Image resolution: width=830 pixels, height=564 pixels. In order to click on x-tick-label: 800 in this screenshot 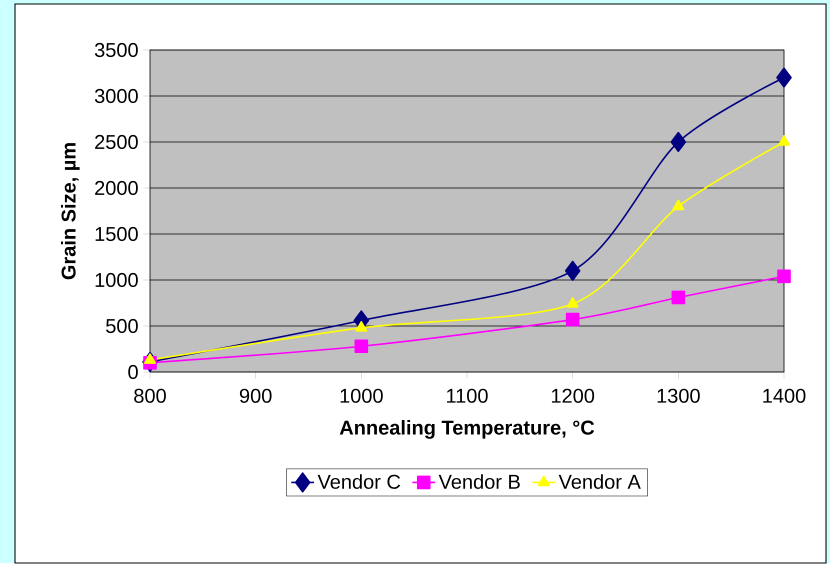, I will do `click(150, 396)`.